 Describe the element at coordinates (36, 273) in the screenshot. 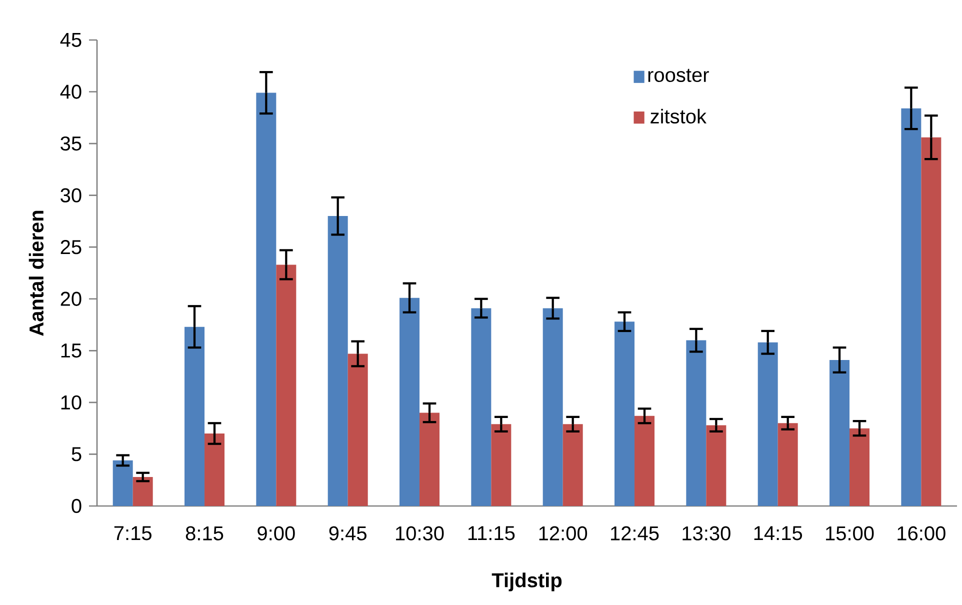

I see `y-axis-title: Aantal dieren` at that location.